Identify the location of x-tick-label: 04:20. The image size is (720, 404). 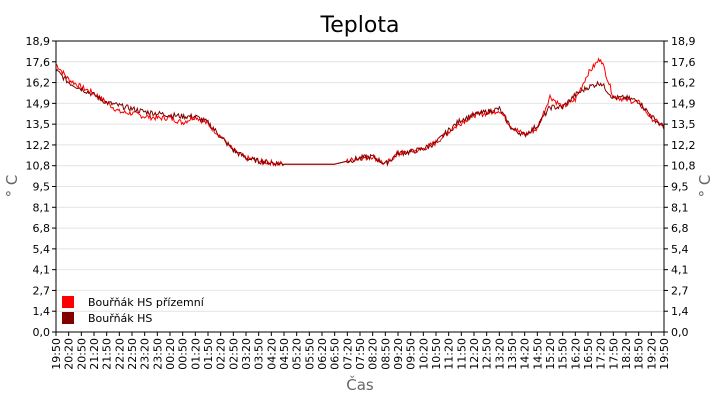
(271, 354).